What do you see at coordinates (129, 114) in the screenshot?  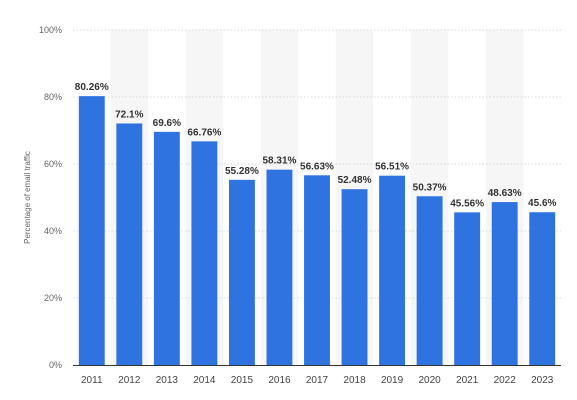 I see `data-label: 72.1%` at bounding box center [129, 114].